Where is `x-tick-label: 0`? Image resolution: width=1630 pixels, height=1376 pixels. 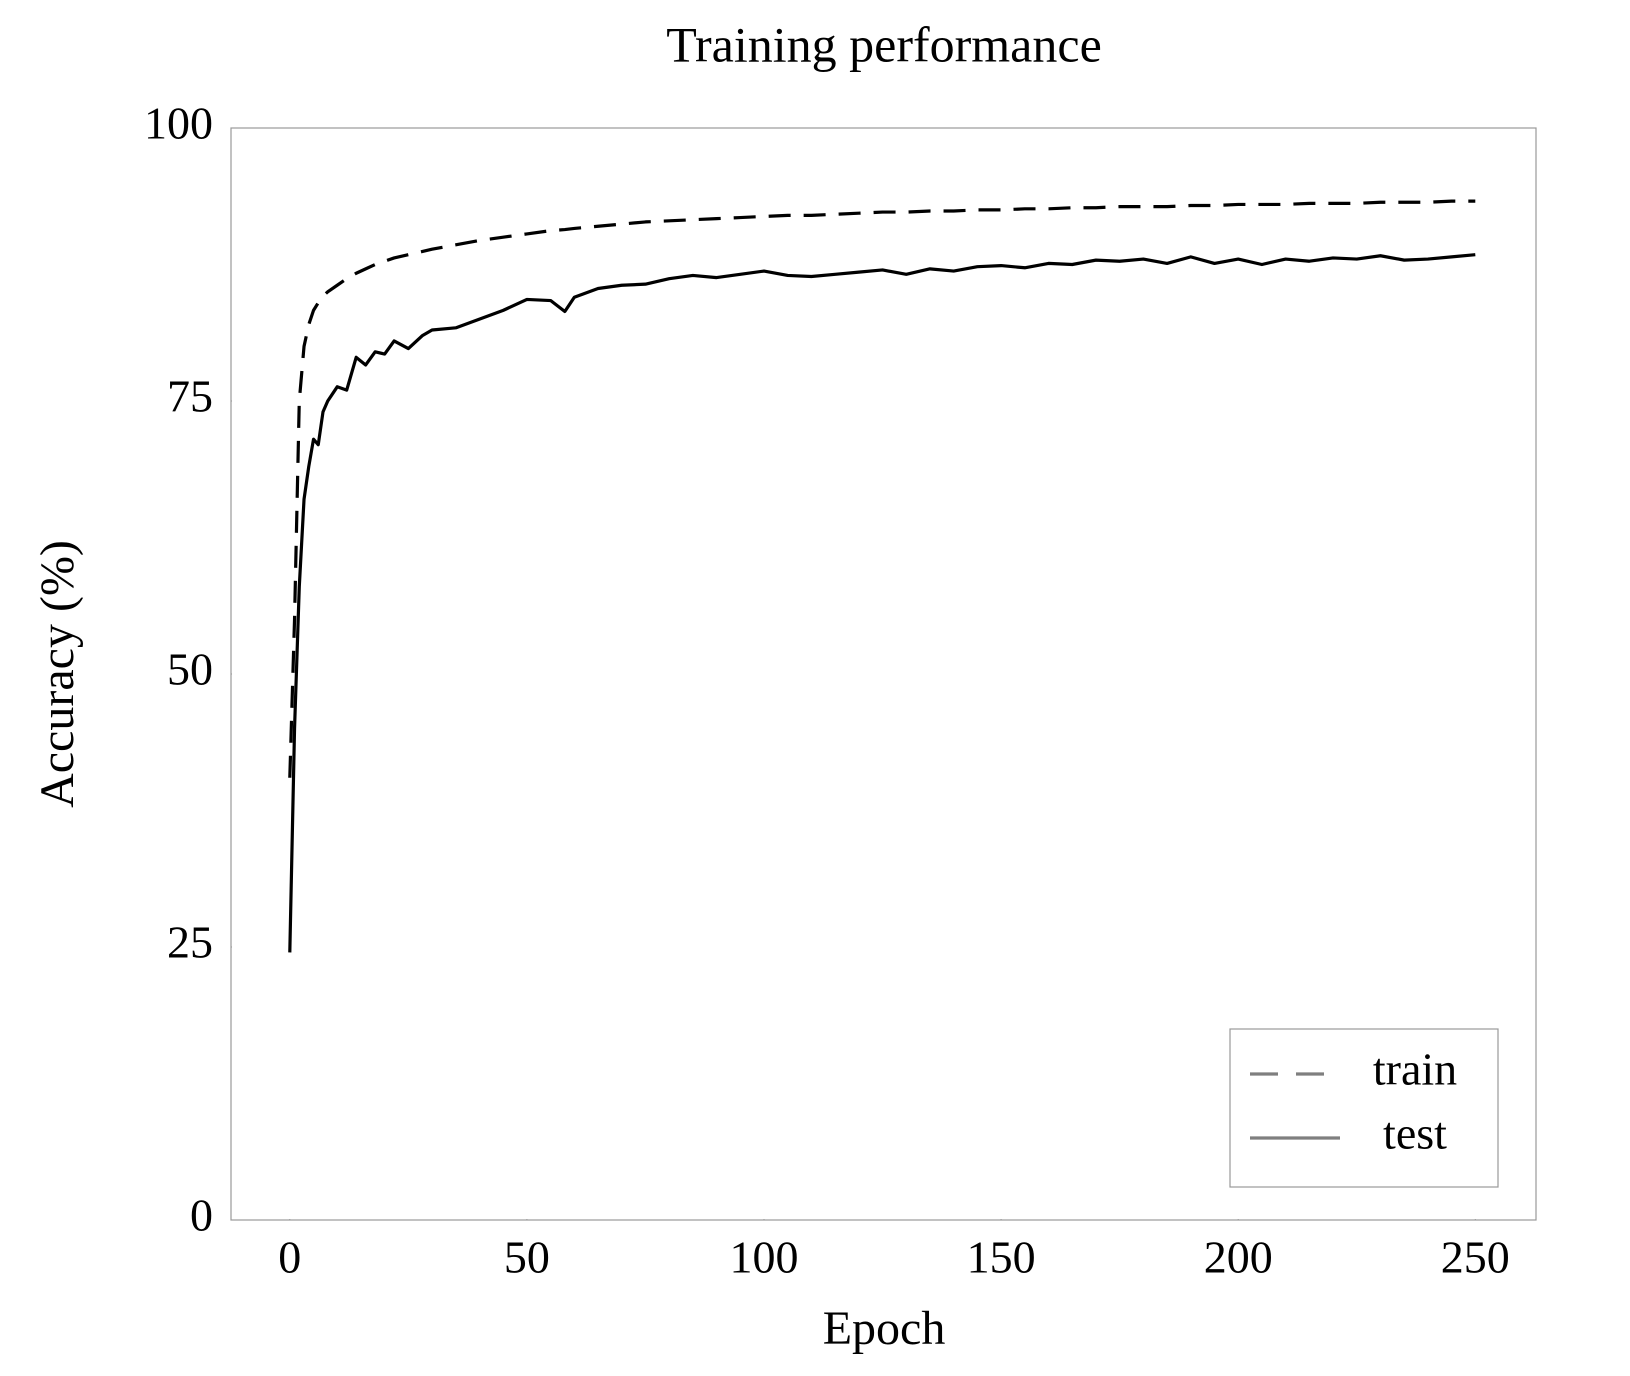
x-tick-label: 0 is located at coordinates (289, 1257).